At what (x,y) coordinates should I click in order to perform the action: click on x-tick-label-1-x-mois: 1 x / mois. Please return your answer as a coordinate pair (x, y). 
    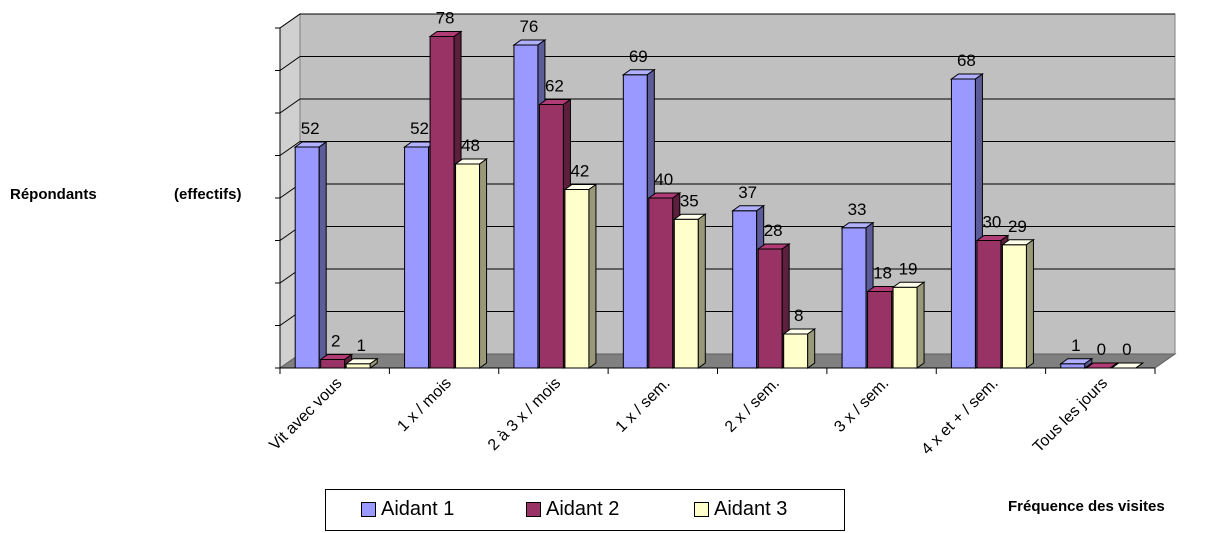
    Looking at the image, I should click on (424, 405).